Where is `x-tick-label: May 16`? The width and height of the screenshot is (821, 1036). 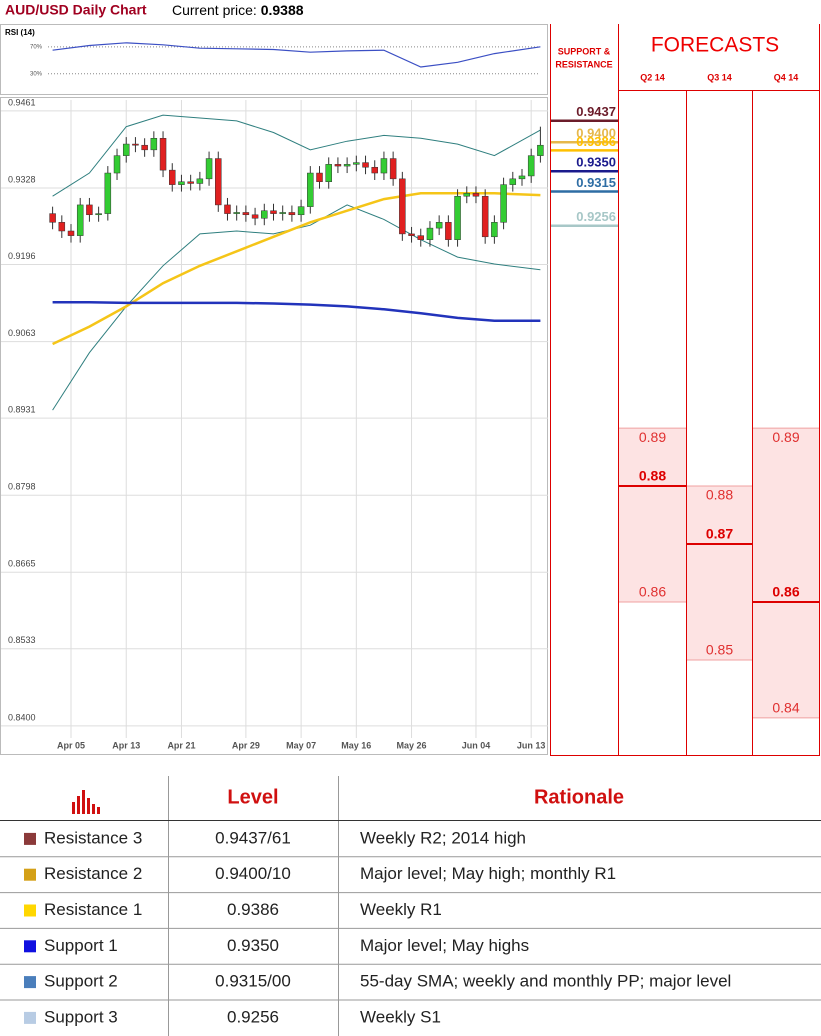
x-tick-label: May 16 is located at coordinates (356, 745).